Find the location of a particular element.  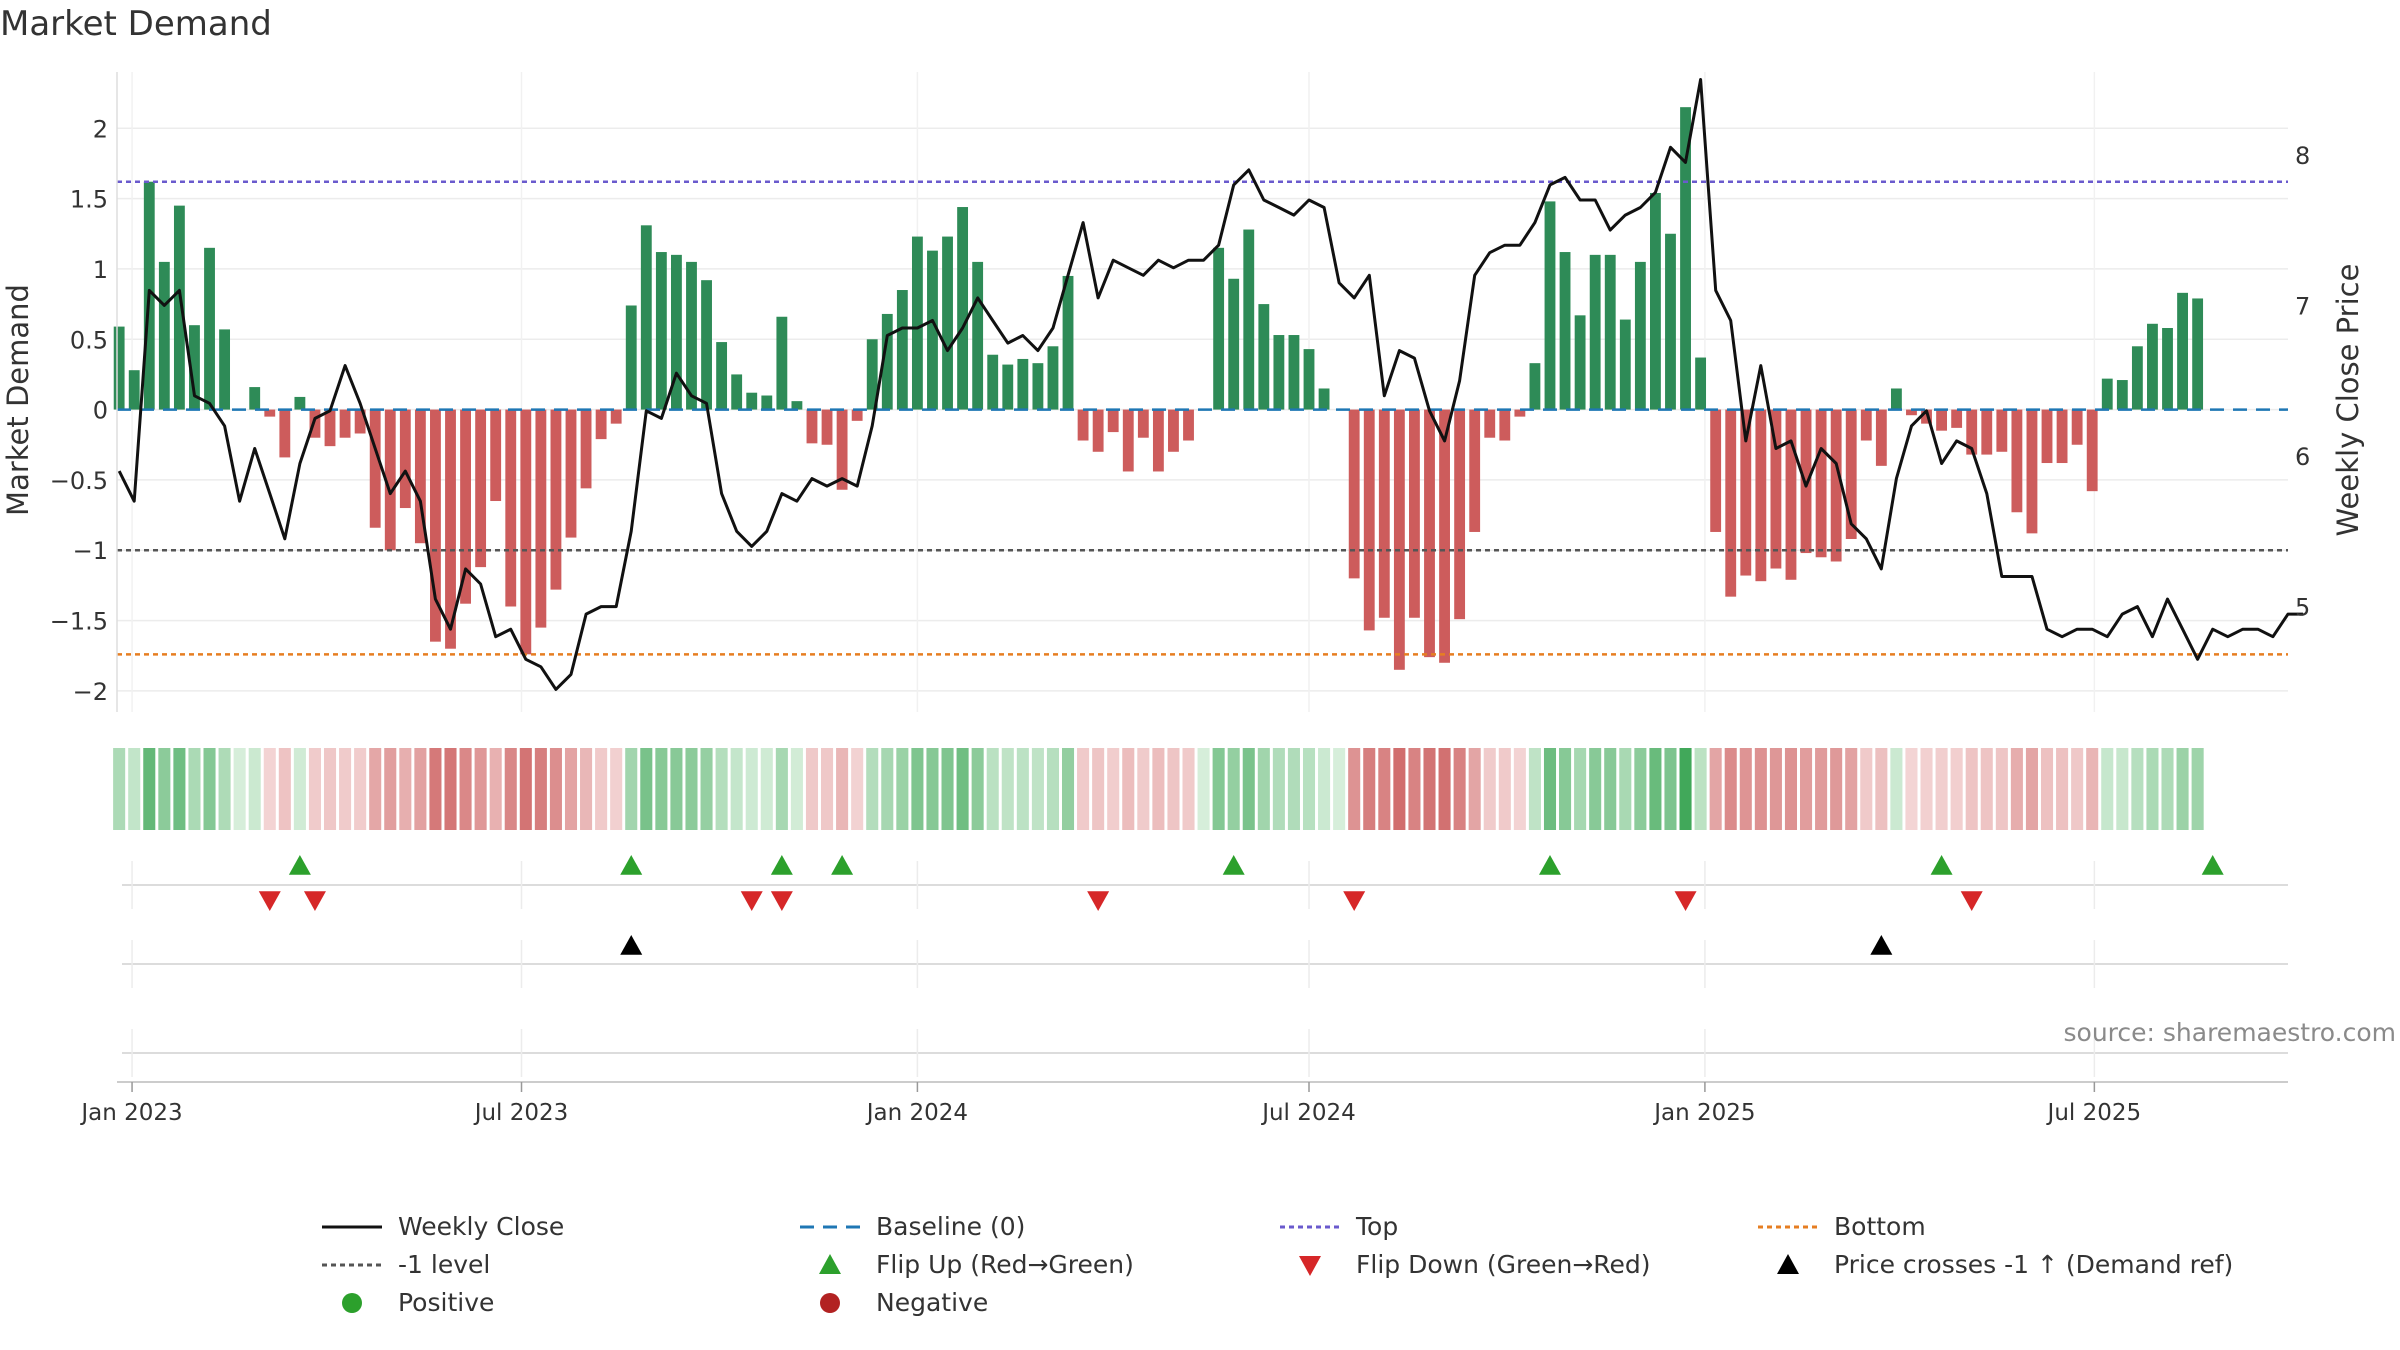

legend-item-top: Top is located at coordinates (1338, 1226).